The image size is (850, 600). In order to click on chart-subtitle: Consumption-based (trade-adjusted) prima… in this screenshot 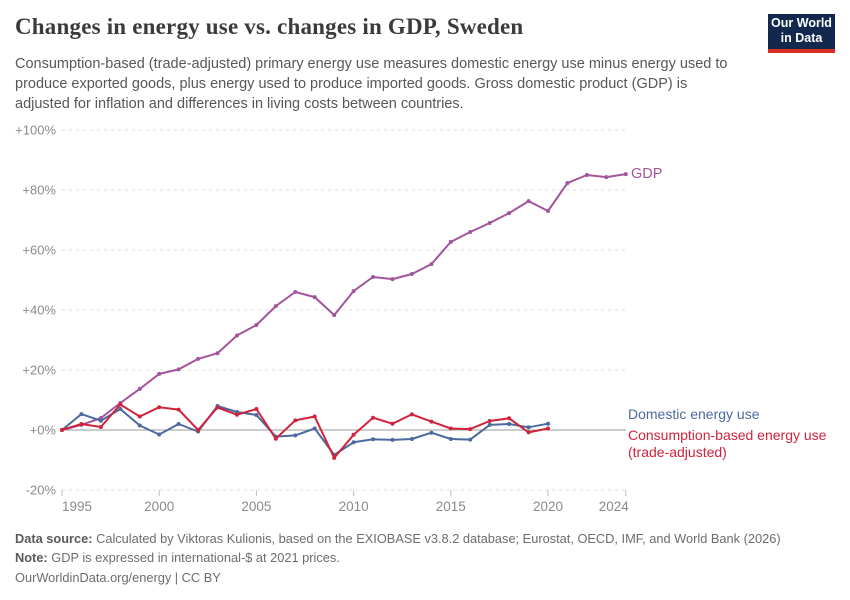, I will do `click(371, 84)`.